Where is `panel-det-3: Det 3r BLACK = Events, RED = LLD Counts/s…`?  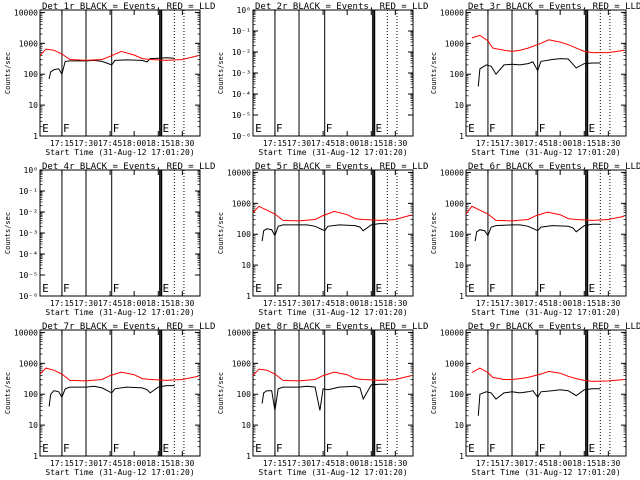
panel-det-3: Det 3r BLACK = Events, RED = LLD Counts/s… is located at coordinates (535, 79).